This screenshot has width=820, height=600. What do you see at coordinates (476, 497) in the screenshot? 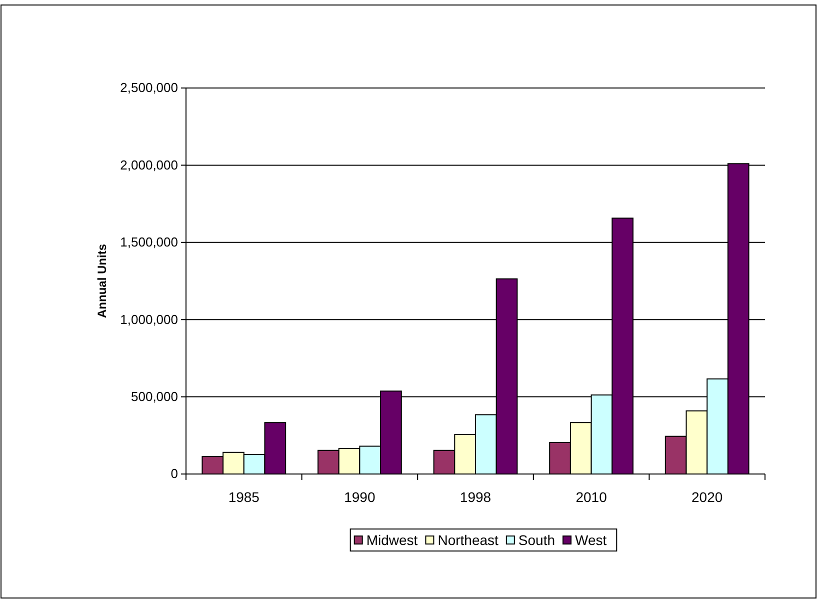
I see `x-tick-label: 1998` at bounding box center [476, 497].